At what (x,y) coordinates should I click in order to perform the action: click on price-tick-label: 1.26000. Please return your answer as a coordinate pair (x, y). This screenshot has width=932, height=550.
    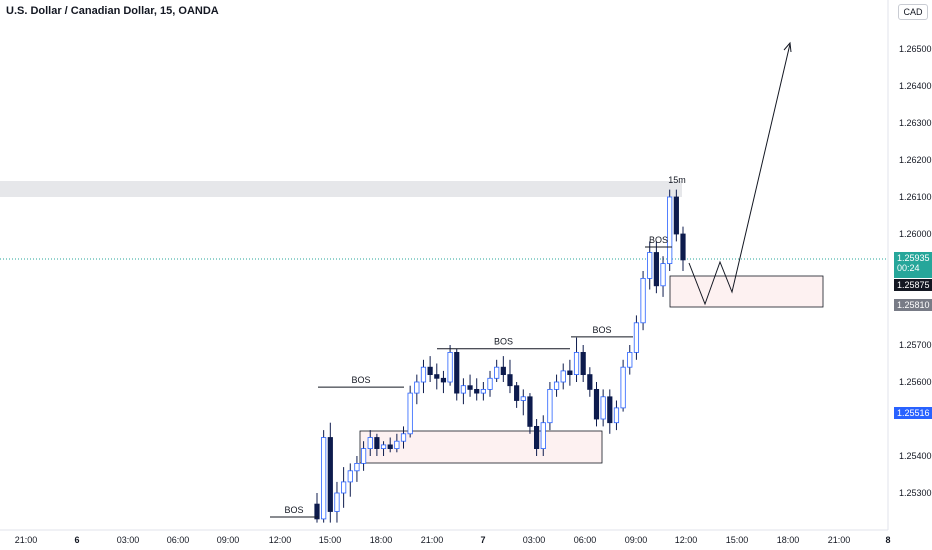
    Looking at the image, I should click on (915, 234).